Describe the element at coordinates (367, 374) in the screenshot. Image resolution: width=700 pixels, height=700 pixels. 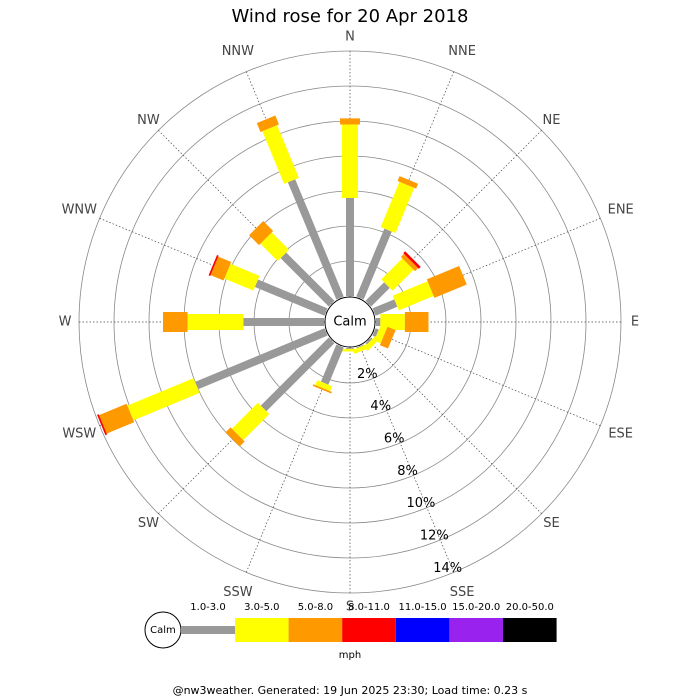
I see `tick-label: 2%` at that location.